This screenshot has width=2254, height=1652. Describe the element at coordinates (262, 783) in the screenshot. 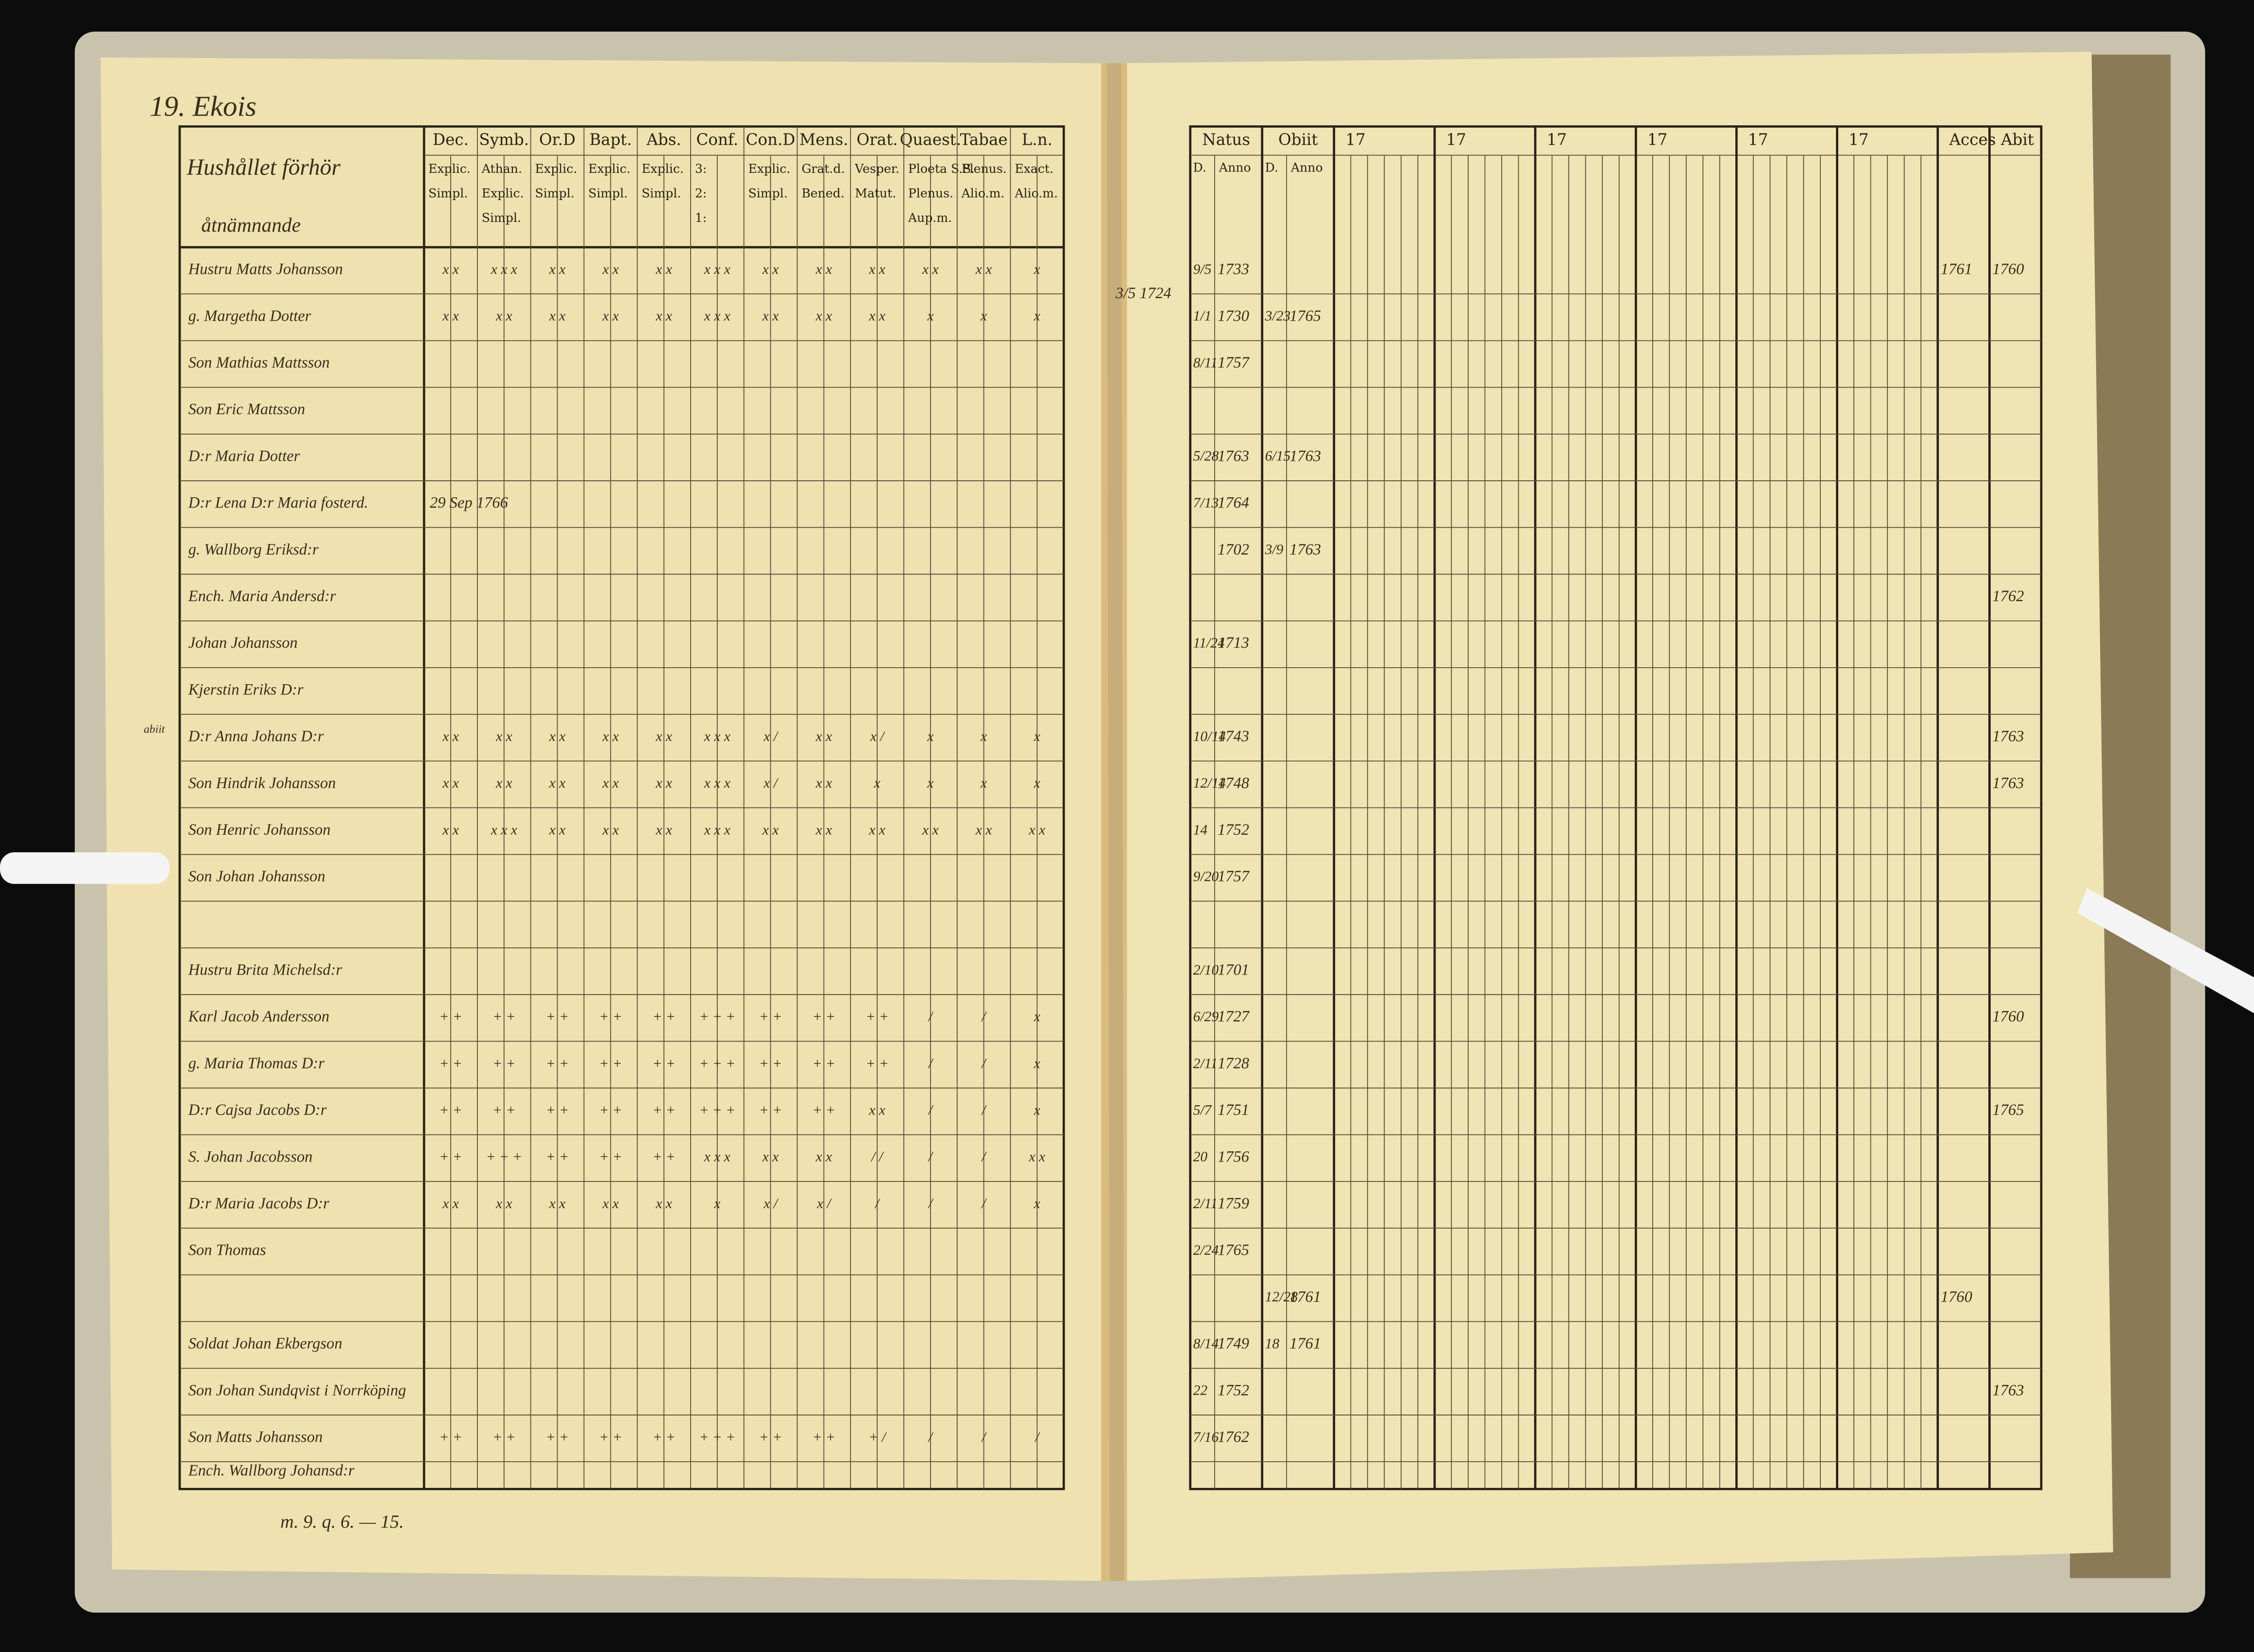

I see `row-name: Son Hindrik Johansson` at that location.